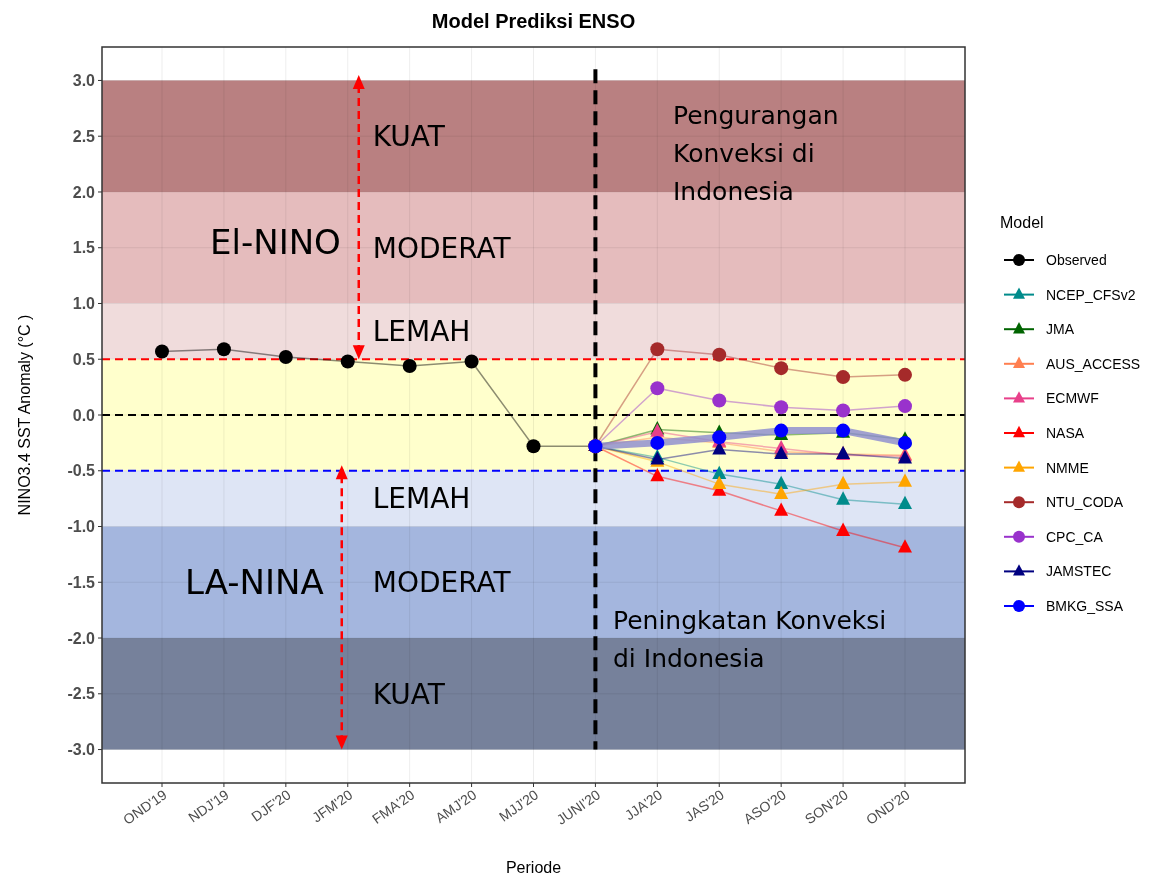  I want to click on y-tick-label: -2.5, so click(81, 694).